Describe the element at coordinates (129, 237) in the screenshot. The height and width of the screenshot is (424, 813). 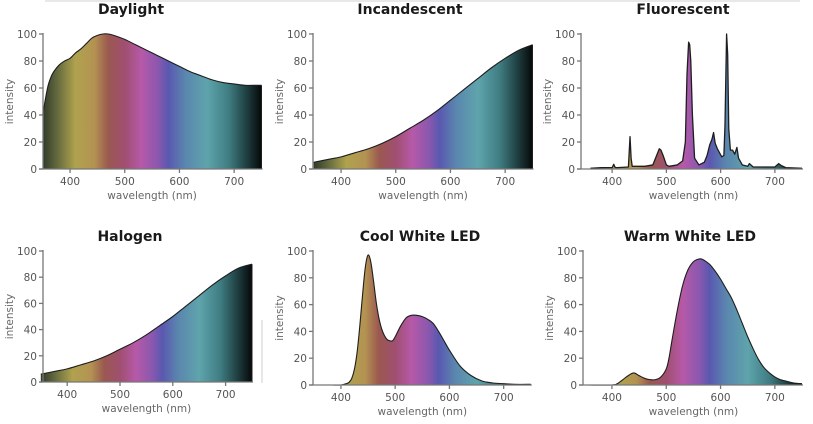
I see `chart-title: Halogen` at that location.